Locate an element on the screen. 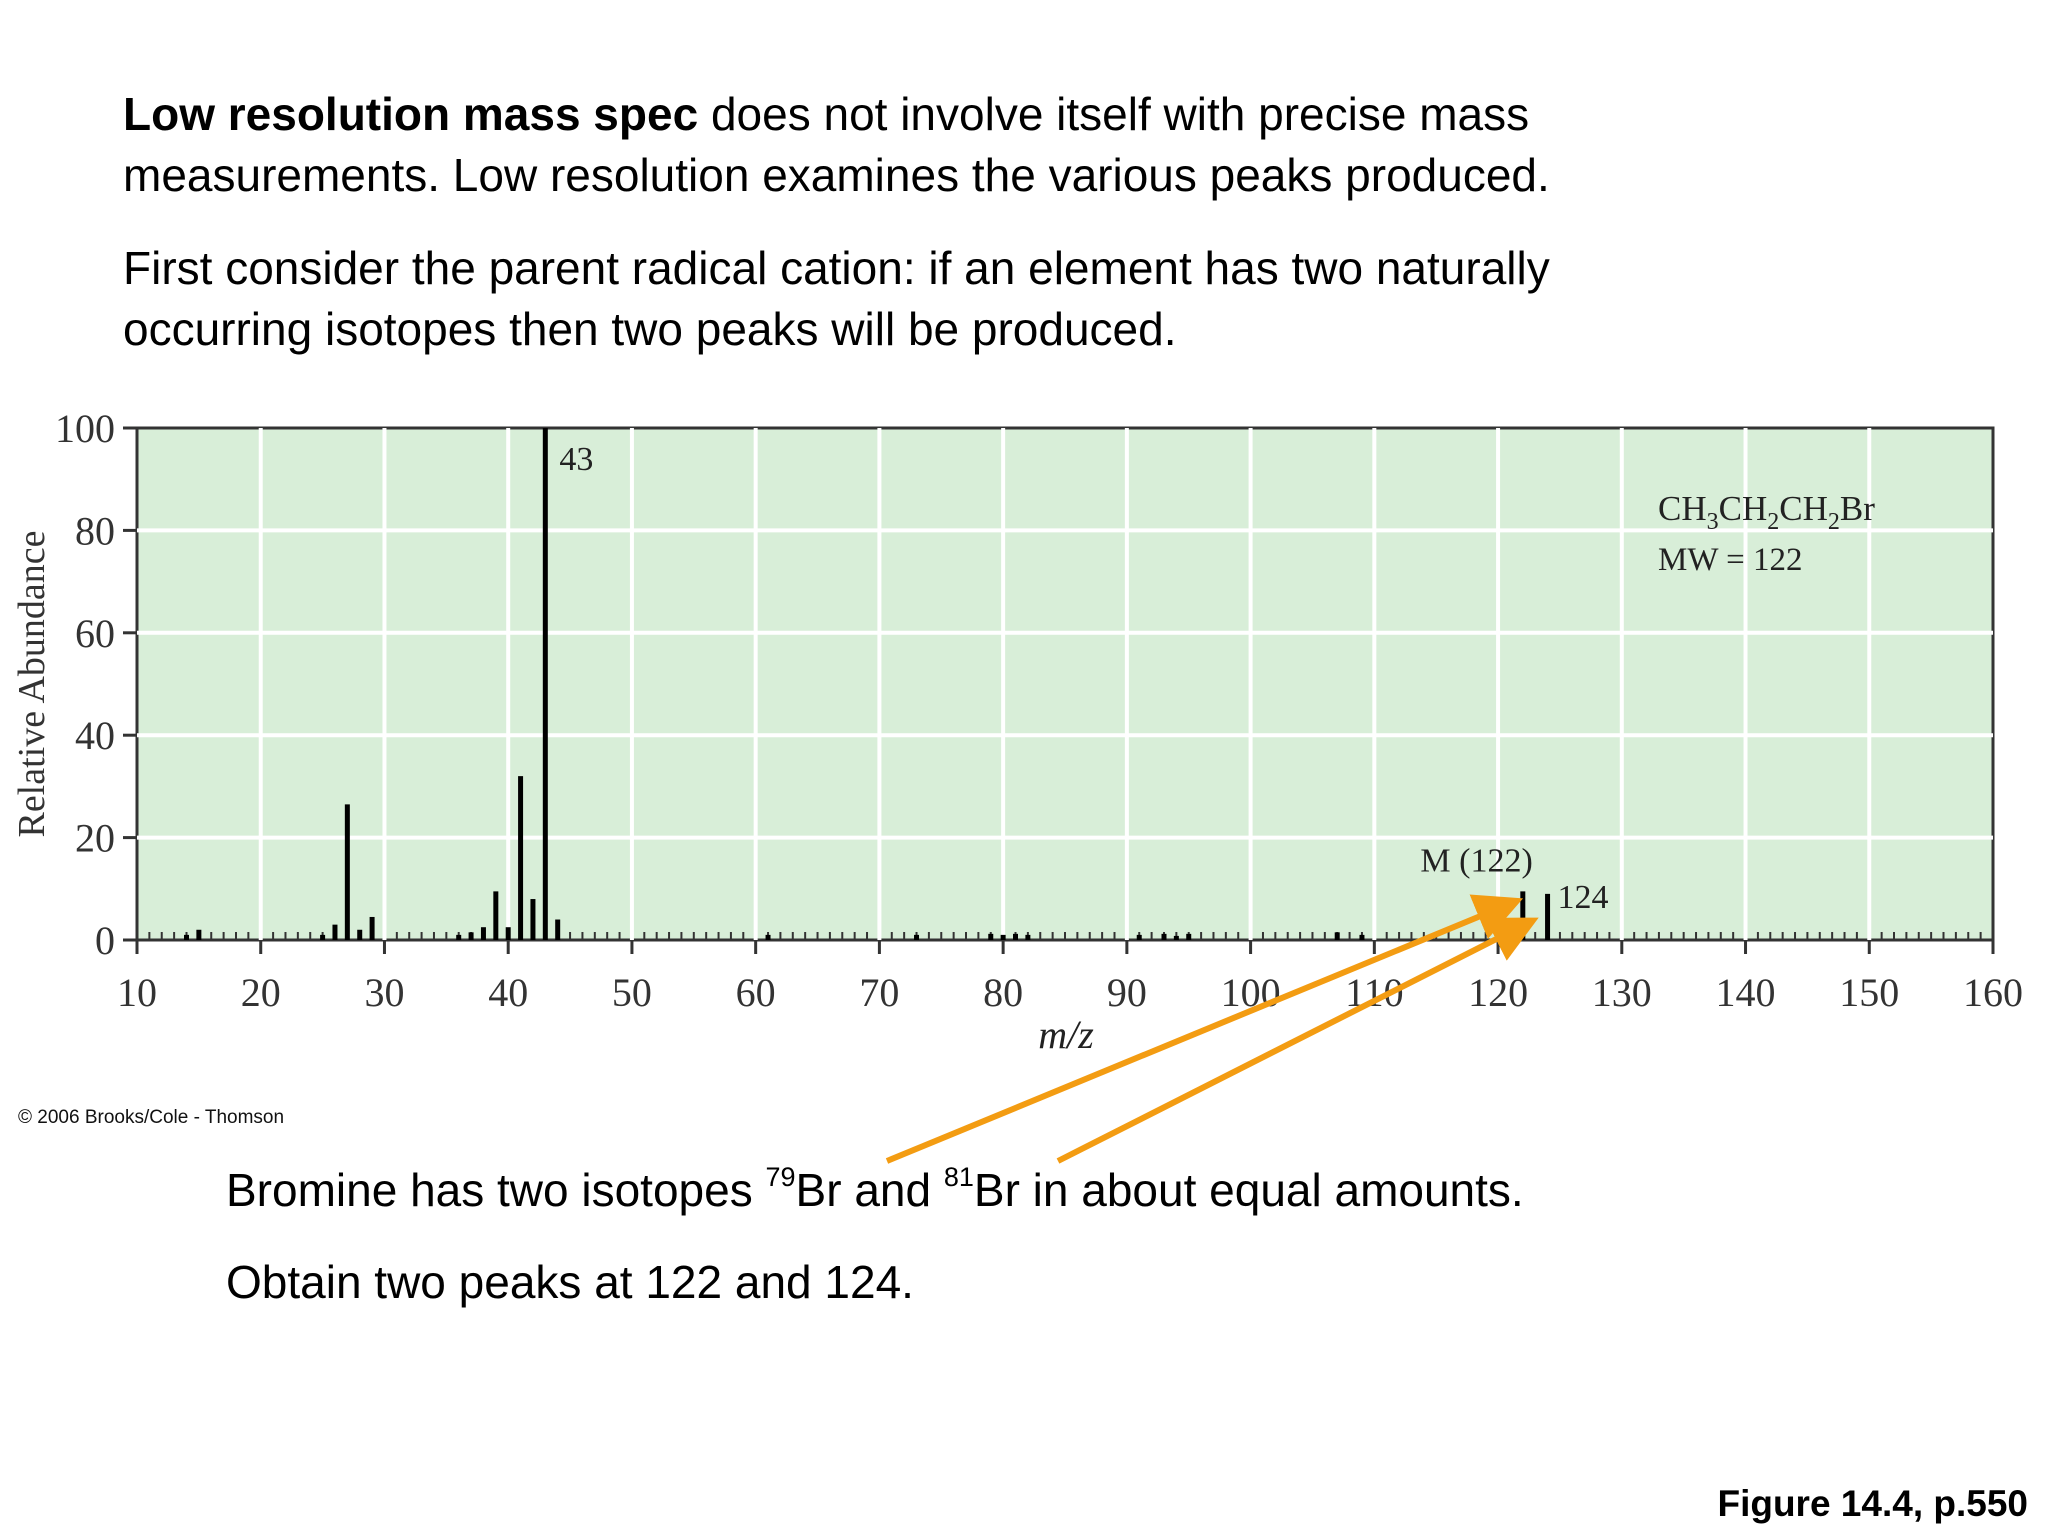 This screenshot has width=2048, height=1536. two-peaks-note: Obtain two peaks at 122 and 124. is located at coordinates (570, 1282).